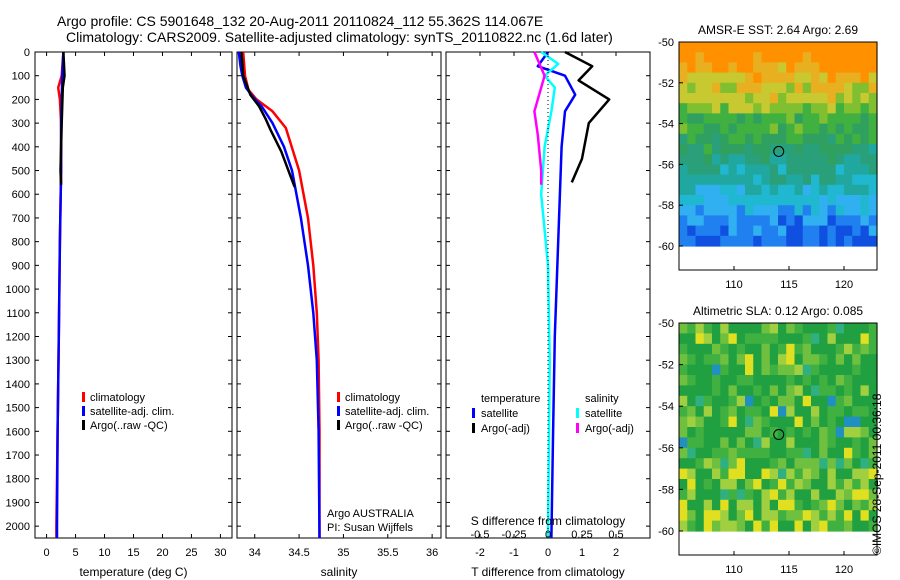 This screenshot has width=900, height=580. Describe the element at coordinates (18, 527) in the screenshot. I see `y-tick-label: 2000` at that location.